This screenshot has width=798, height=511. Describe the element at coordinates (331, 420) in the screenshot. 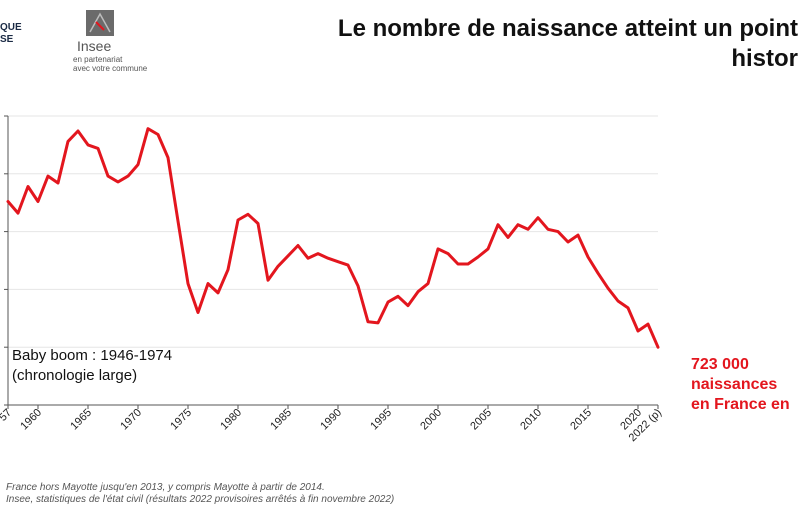

I see `x-tick-label: 1990` at that location.